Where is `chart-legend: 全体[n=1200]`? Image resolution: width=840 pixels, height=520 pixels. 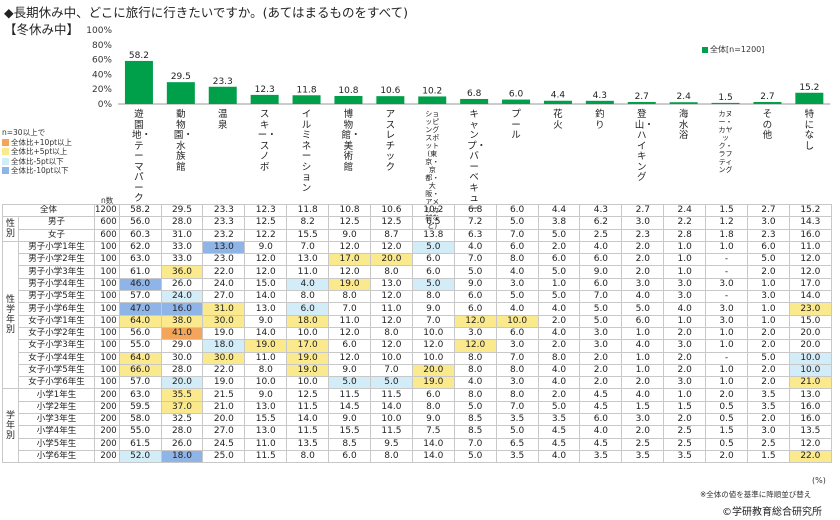 chart-legend: 全体[n=1200] is located at coordinates (733, 49).